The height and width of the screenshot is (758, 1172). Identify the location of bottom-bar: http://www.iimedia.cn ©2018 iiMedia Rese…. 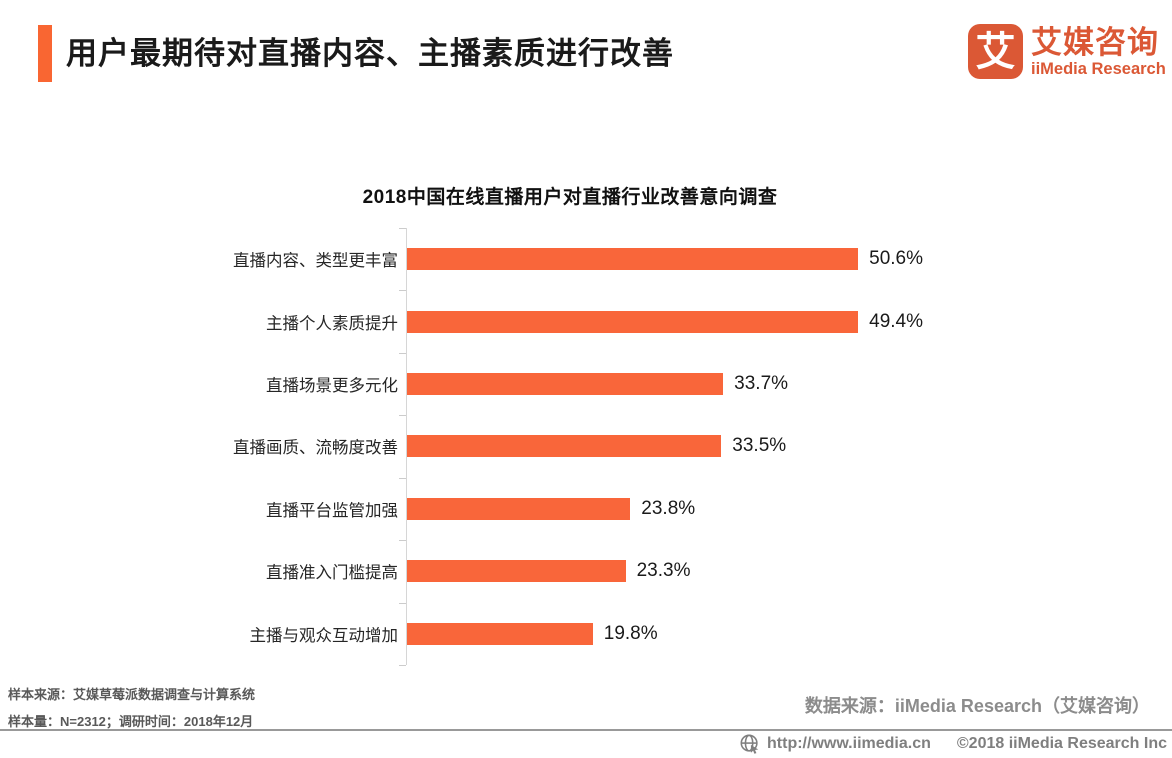
(953, 744).